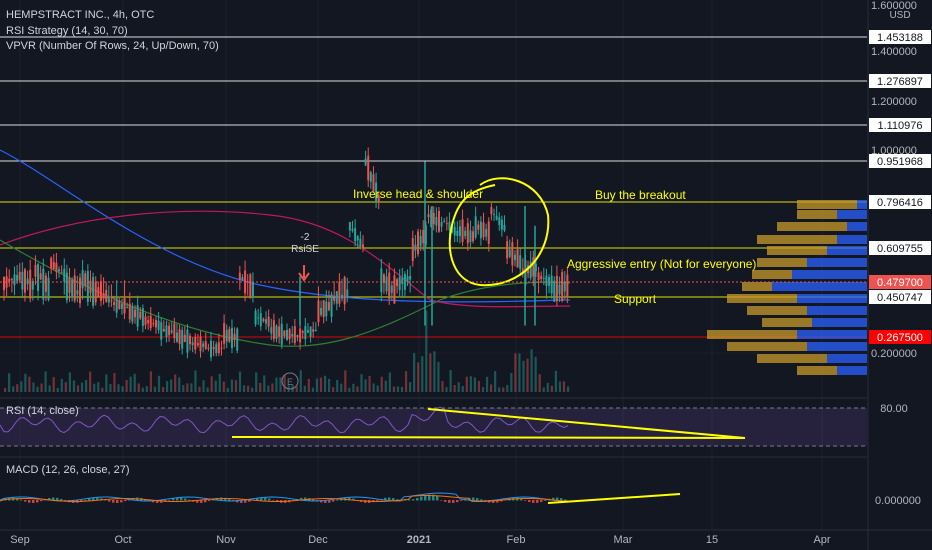  Describe the element at coordinates (900, 38) in the screenshot. I see `level-price-label: 1.453188` at that location.